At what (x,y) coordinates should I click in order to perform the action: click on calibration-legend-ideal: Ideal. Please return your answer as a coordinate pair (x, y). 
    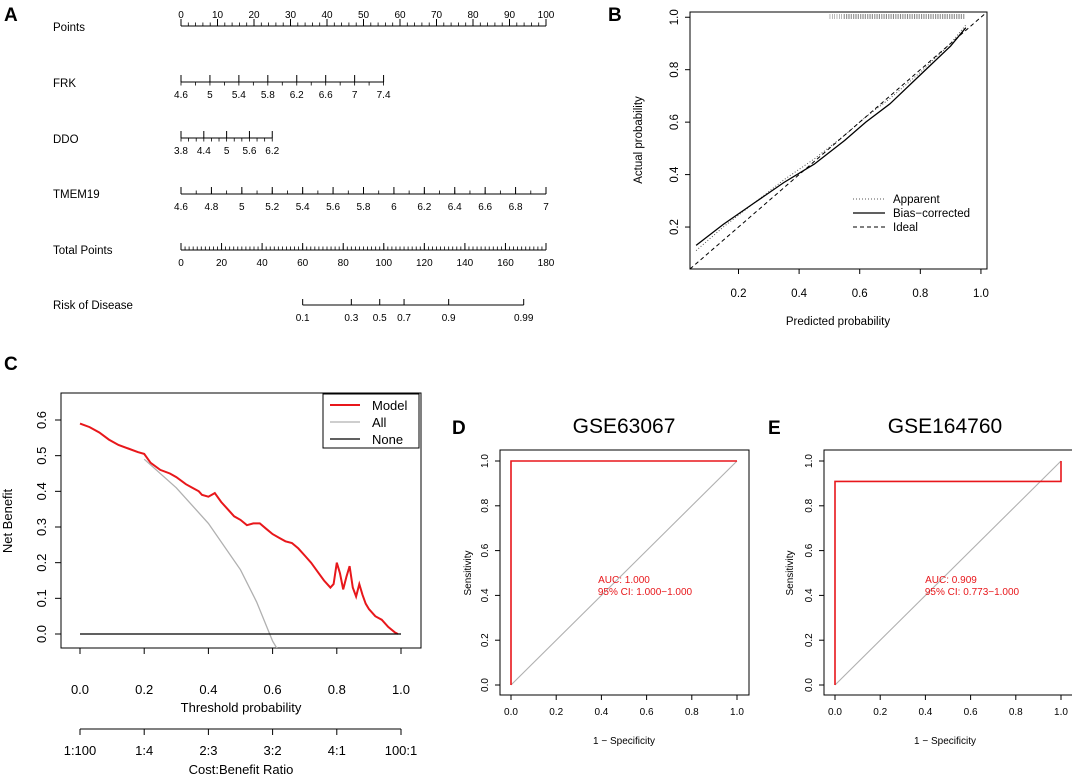
    Looking at the image, I should click on (905, 228).